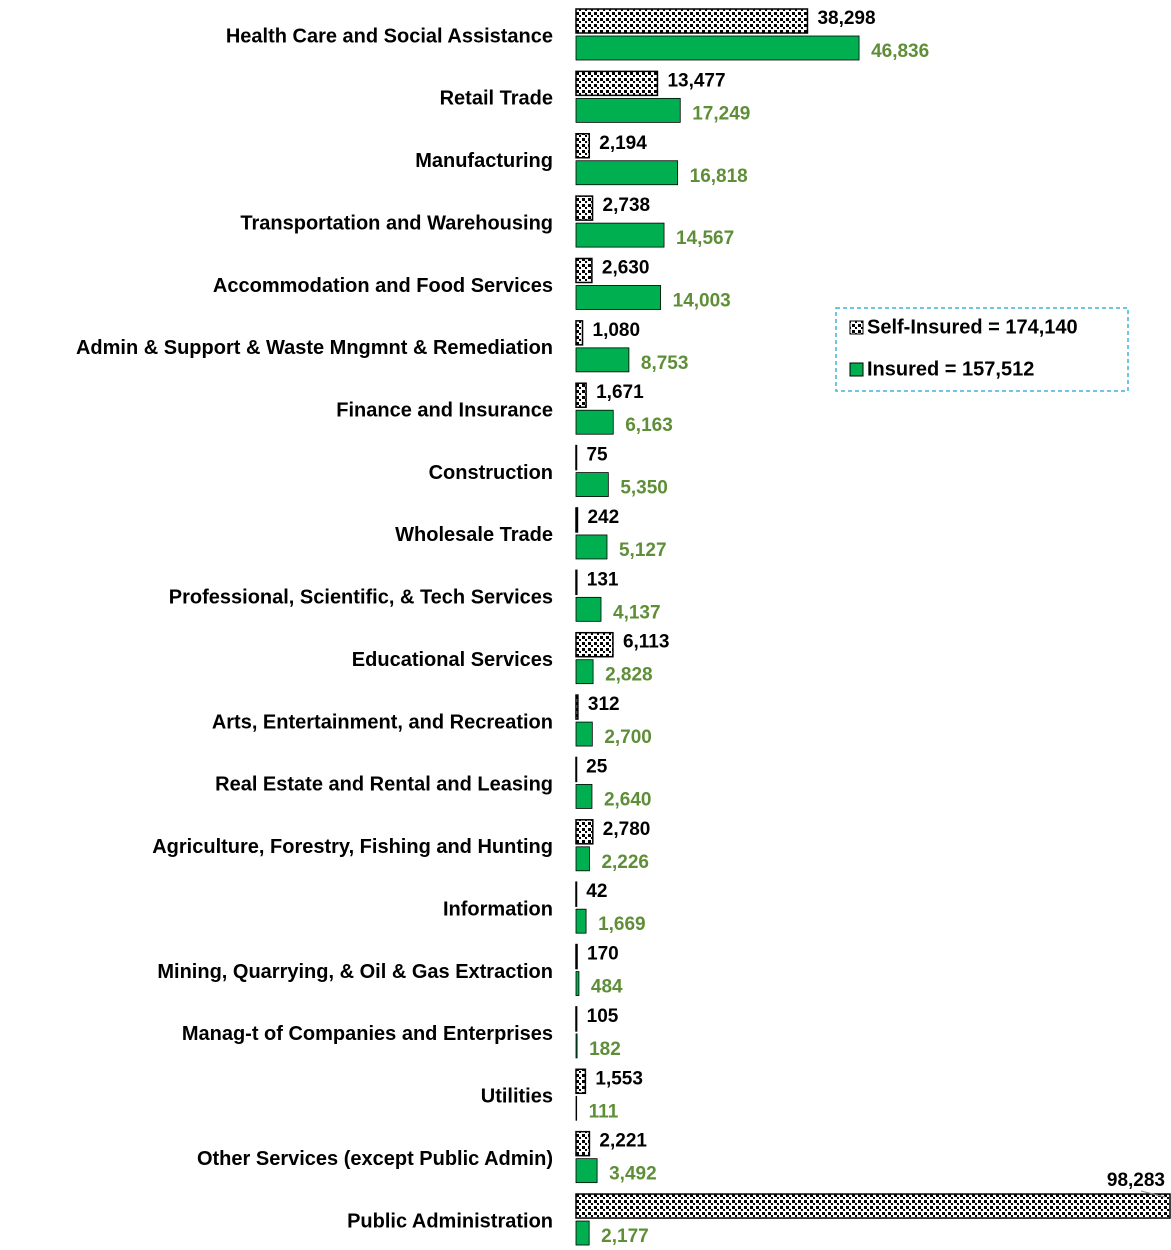 Image resolution: width=1171 pixels, height=1250 pixels. What do you see at coordinates (719, 176) in the screenshot?
I see `value-label: 16,818` at bounding box center [719, 176].